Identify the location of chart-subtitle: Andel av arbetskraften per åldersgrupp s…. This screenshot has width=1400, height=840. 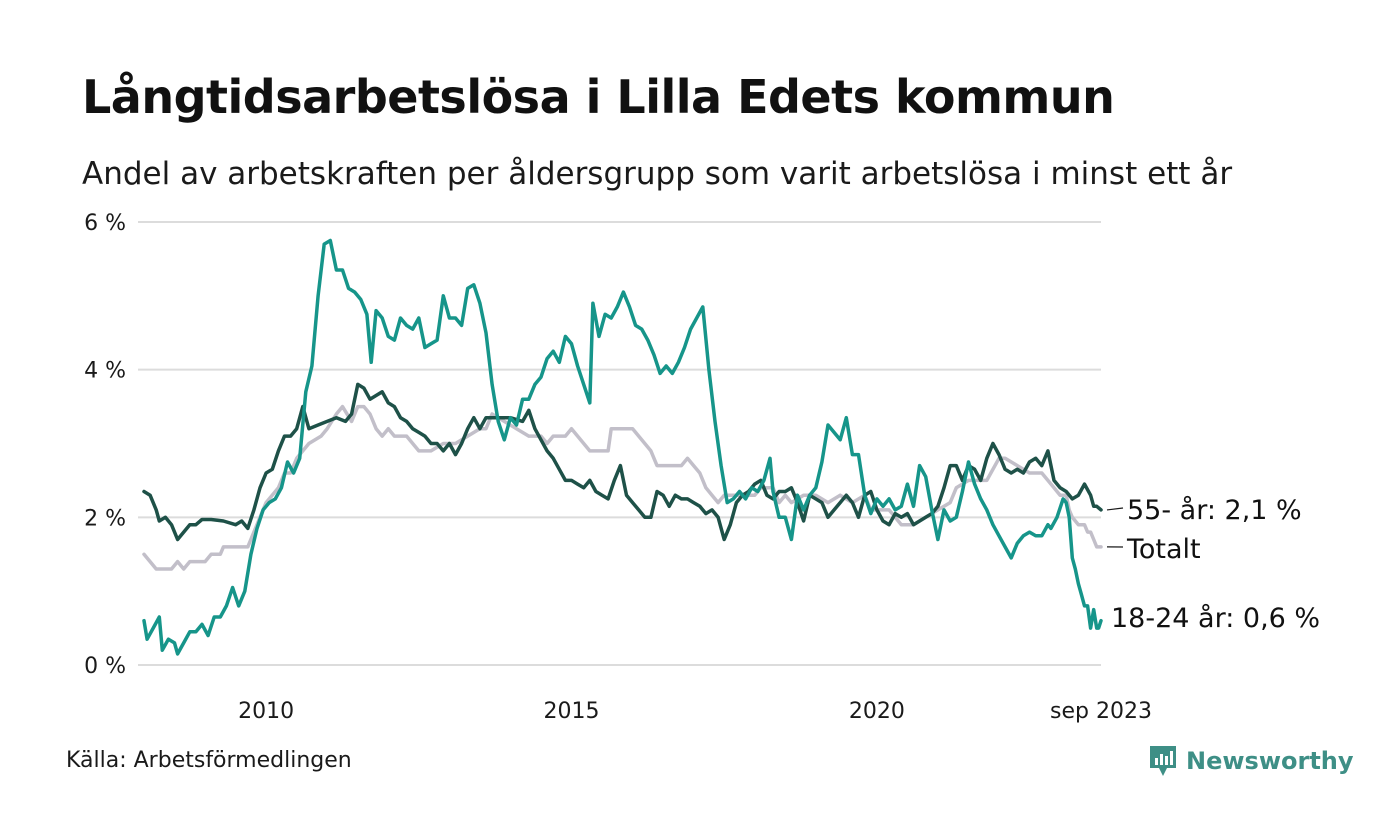
(657, 174).